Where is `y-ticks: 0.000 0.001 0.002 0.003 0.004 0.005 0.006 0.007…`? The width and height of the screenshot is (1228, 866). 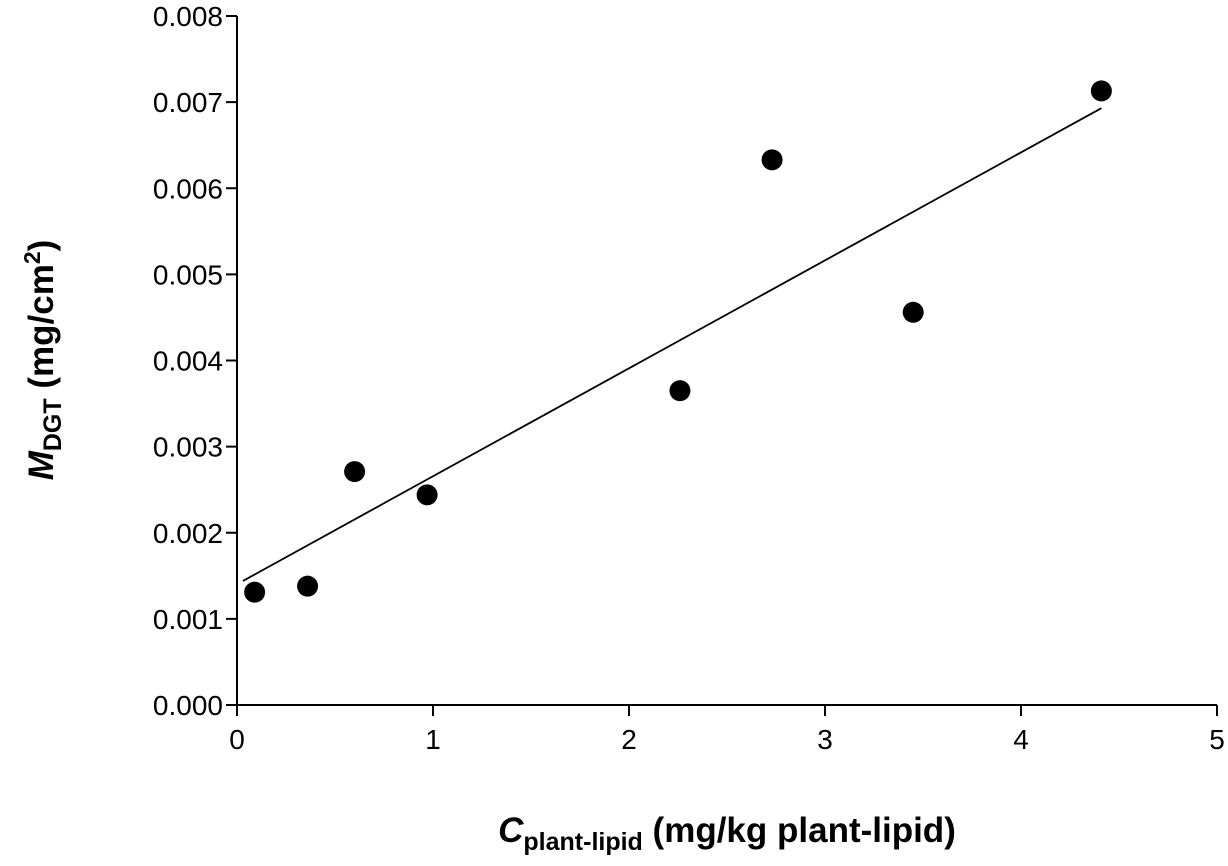 y-ticks: 0.000 0.001 0.002 0.003 0.004 0.005 0.006 0.007… is located at coordinates (195, 361).